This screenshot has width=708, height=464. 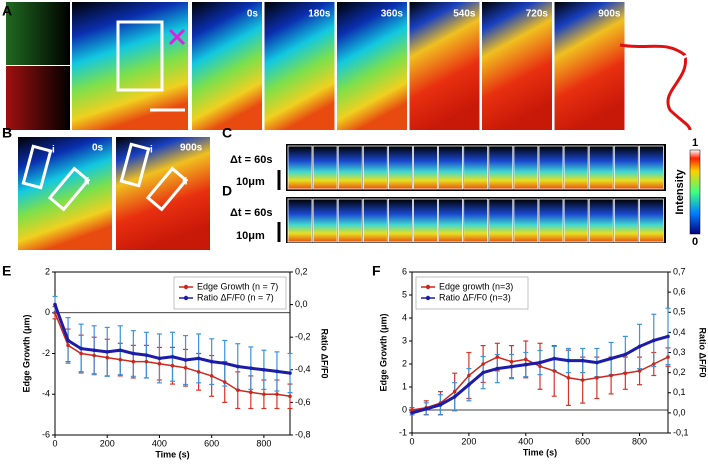 What do you see at coordinates (6, 271) in the screenshot?
I see `panel-label: E` at bounding box center [6, 271].